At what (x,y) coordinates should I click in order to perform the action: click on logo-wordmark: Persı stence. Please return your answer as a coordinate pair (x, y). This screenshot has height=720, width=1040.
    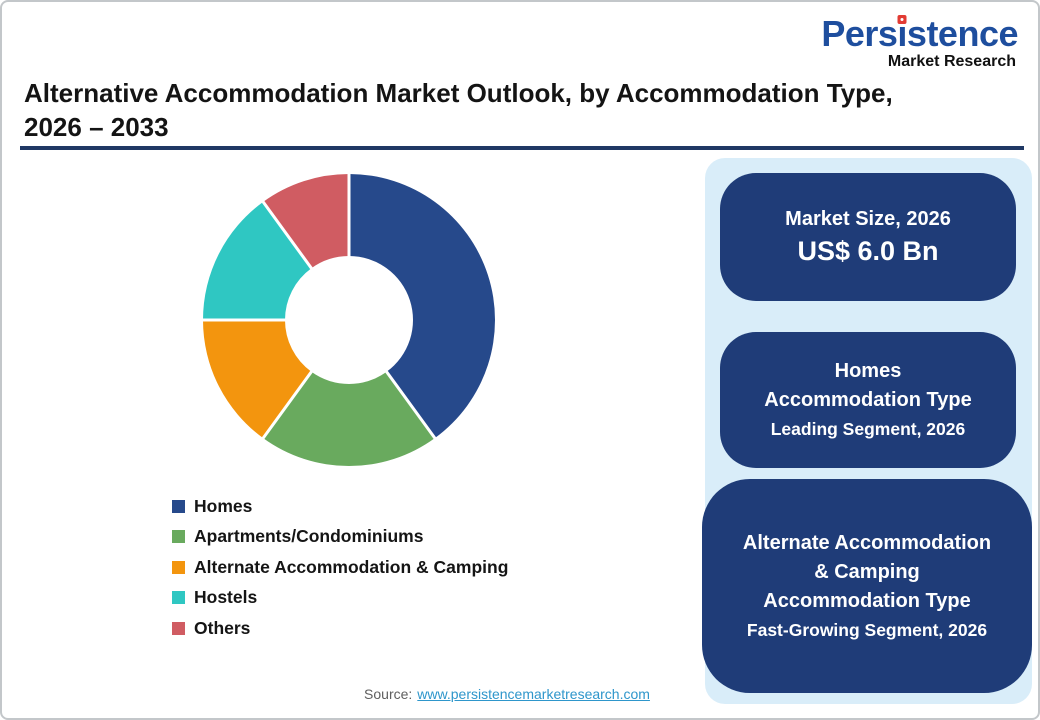
    Looking at the image, I should click on (920, 33).